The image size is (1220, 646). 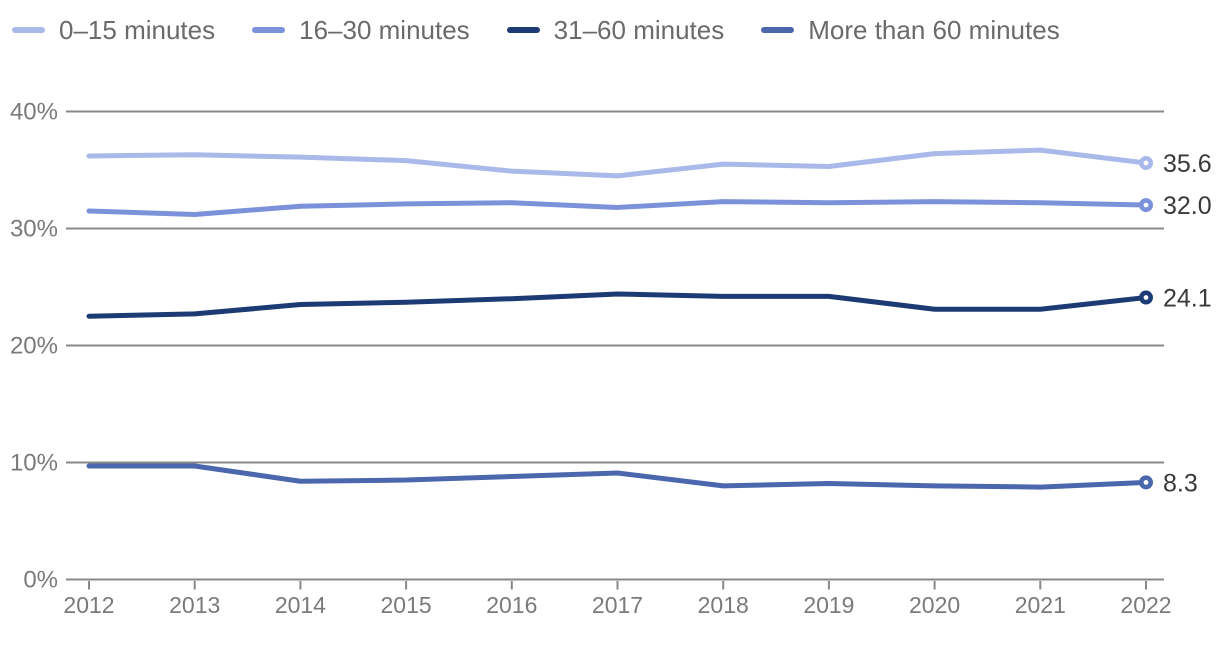 I want to click on legend-label: 16–30 minutes, so click(x=384, y=29).